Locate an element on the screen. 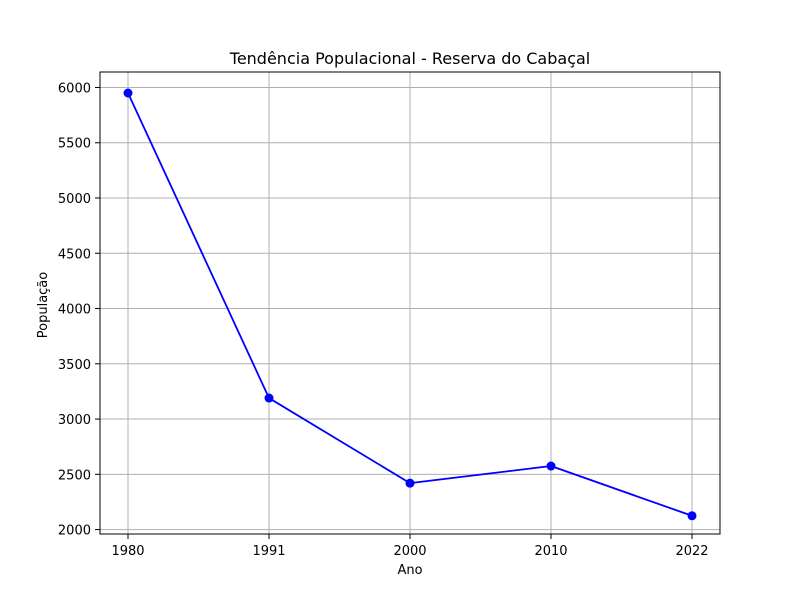 Image resolution: width=800 pixels, height=604 pixels. x-tick-label: 1991 is located at coordinates (268, 551).